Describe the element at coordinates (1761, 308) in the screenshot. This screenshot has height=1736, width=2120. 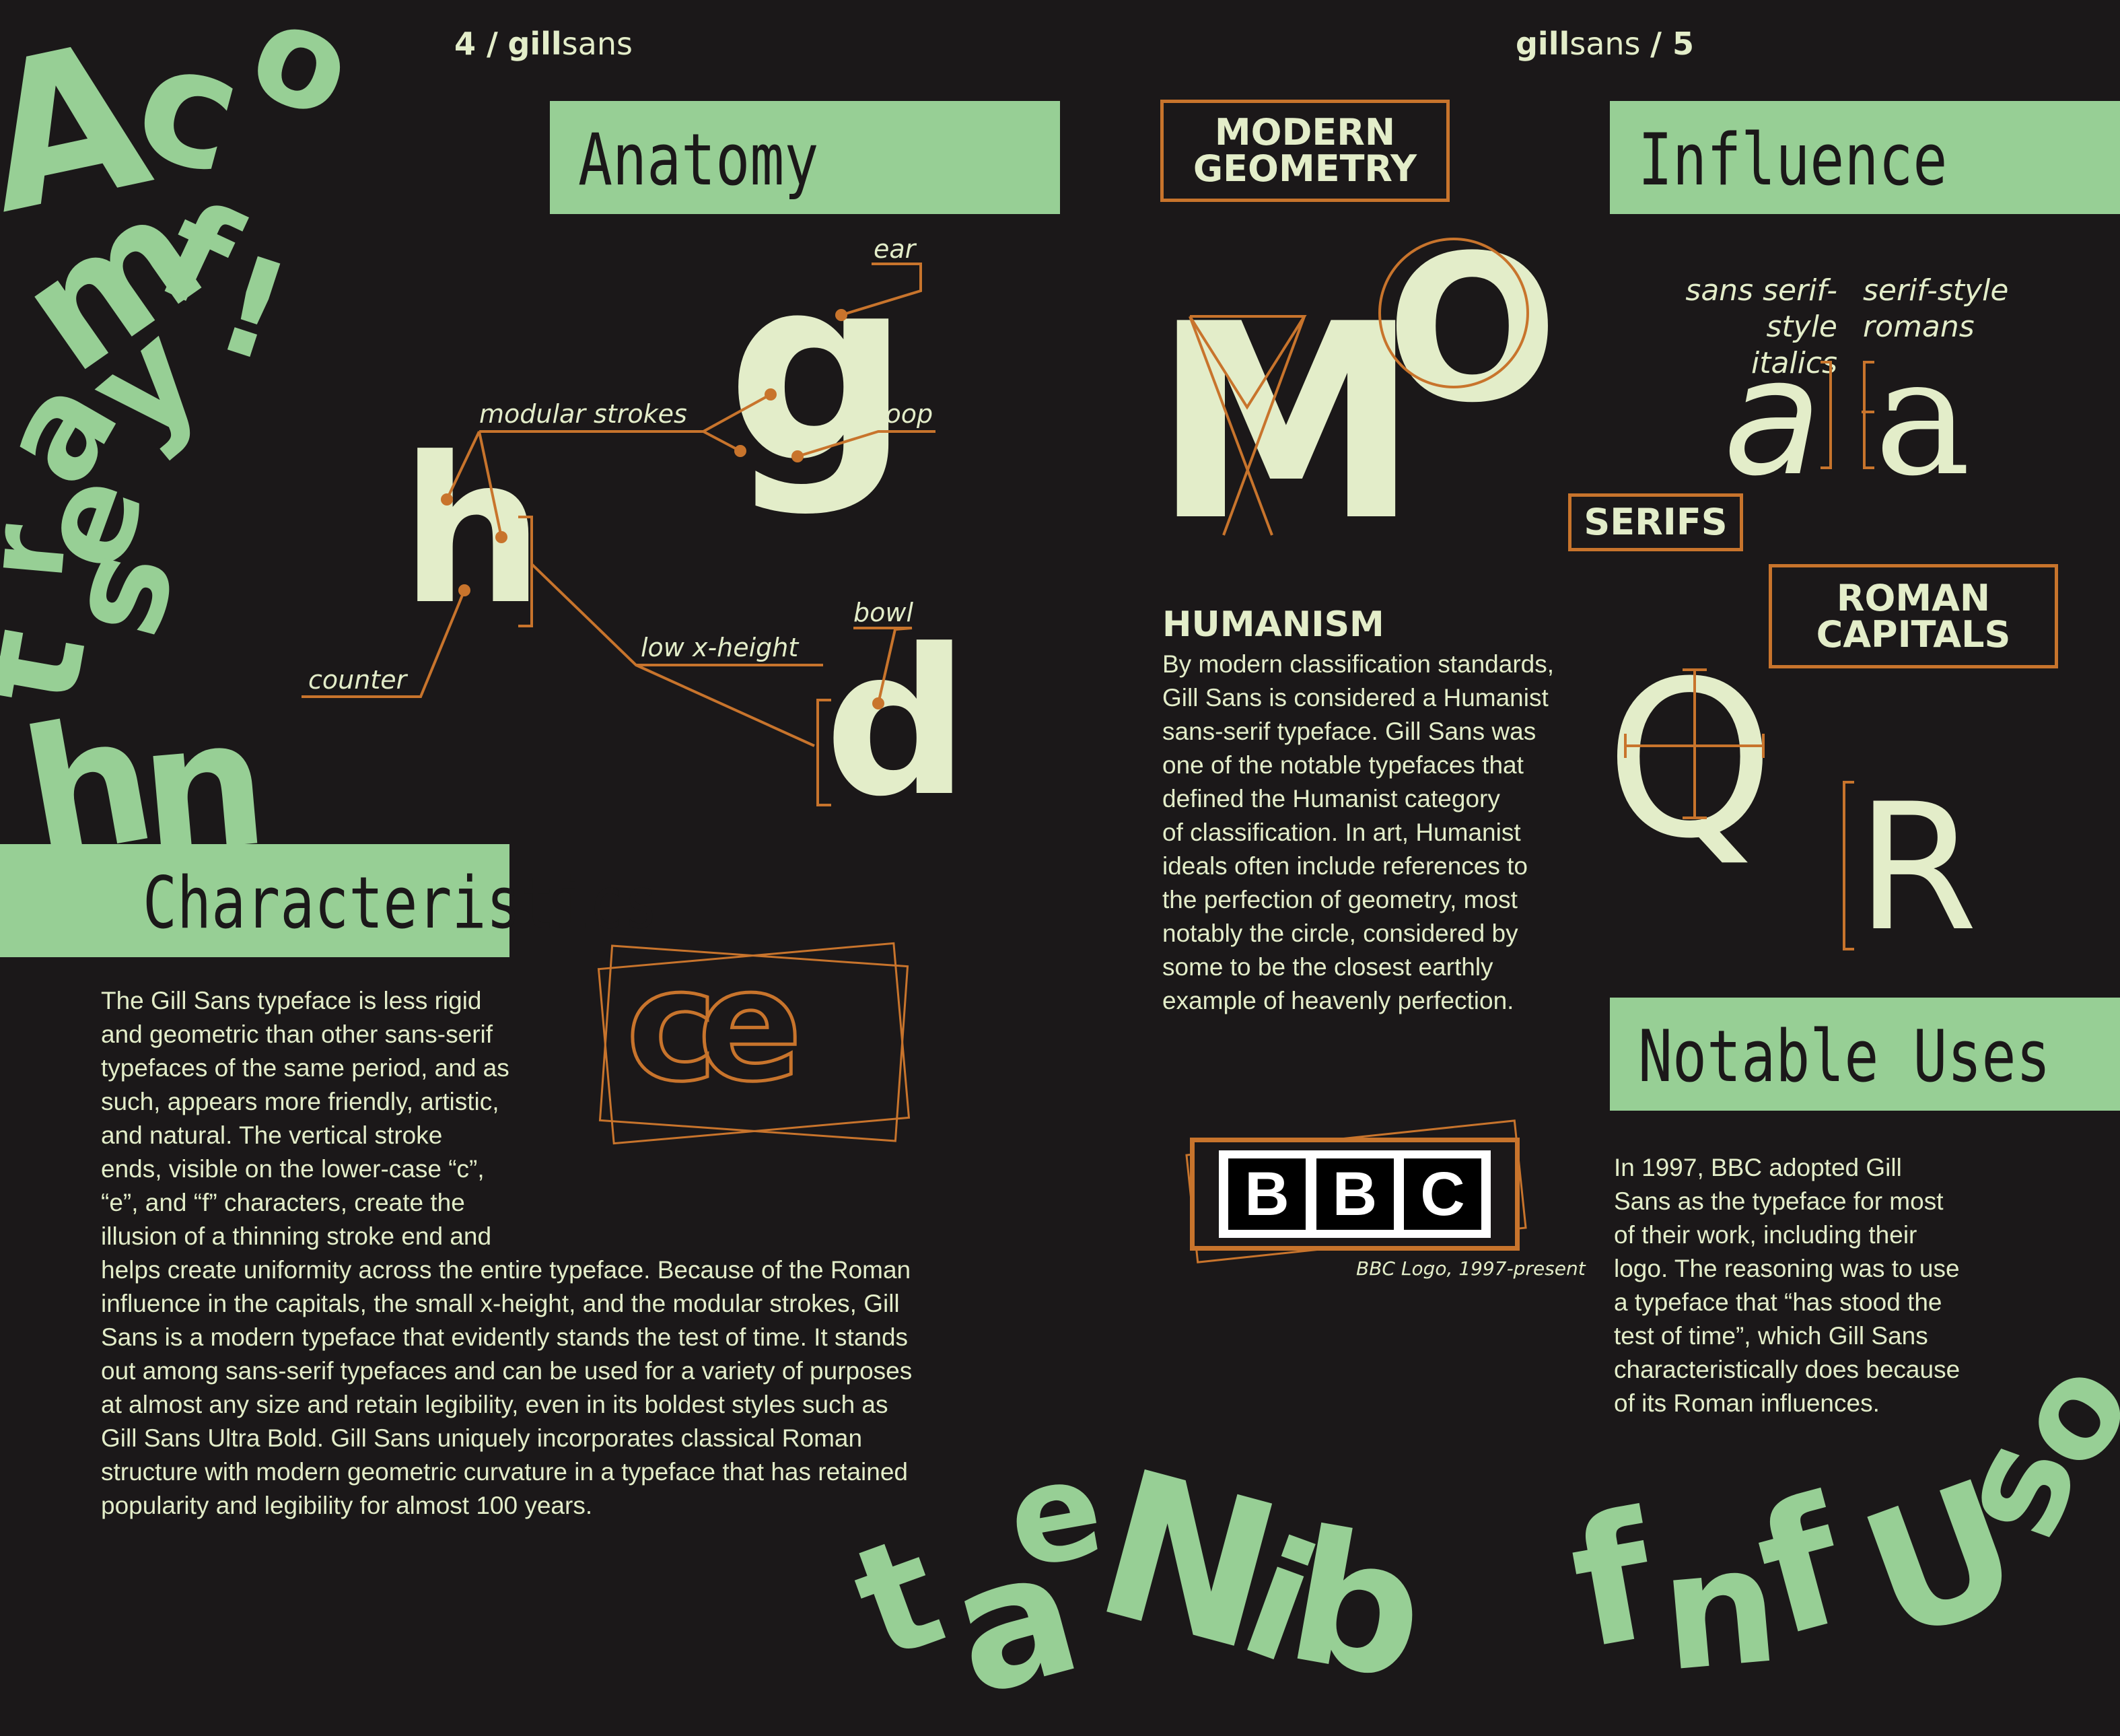
I see `label-line: sans serif-style` at that location.